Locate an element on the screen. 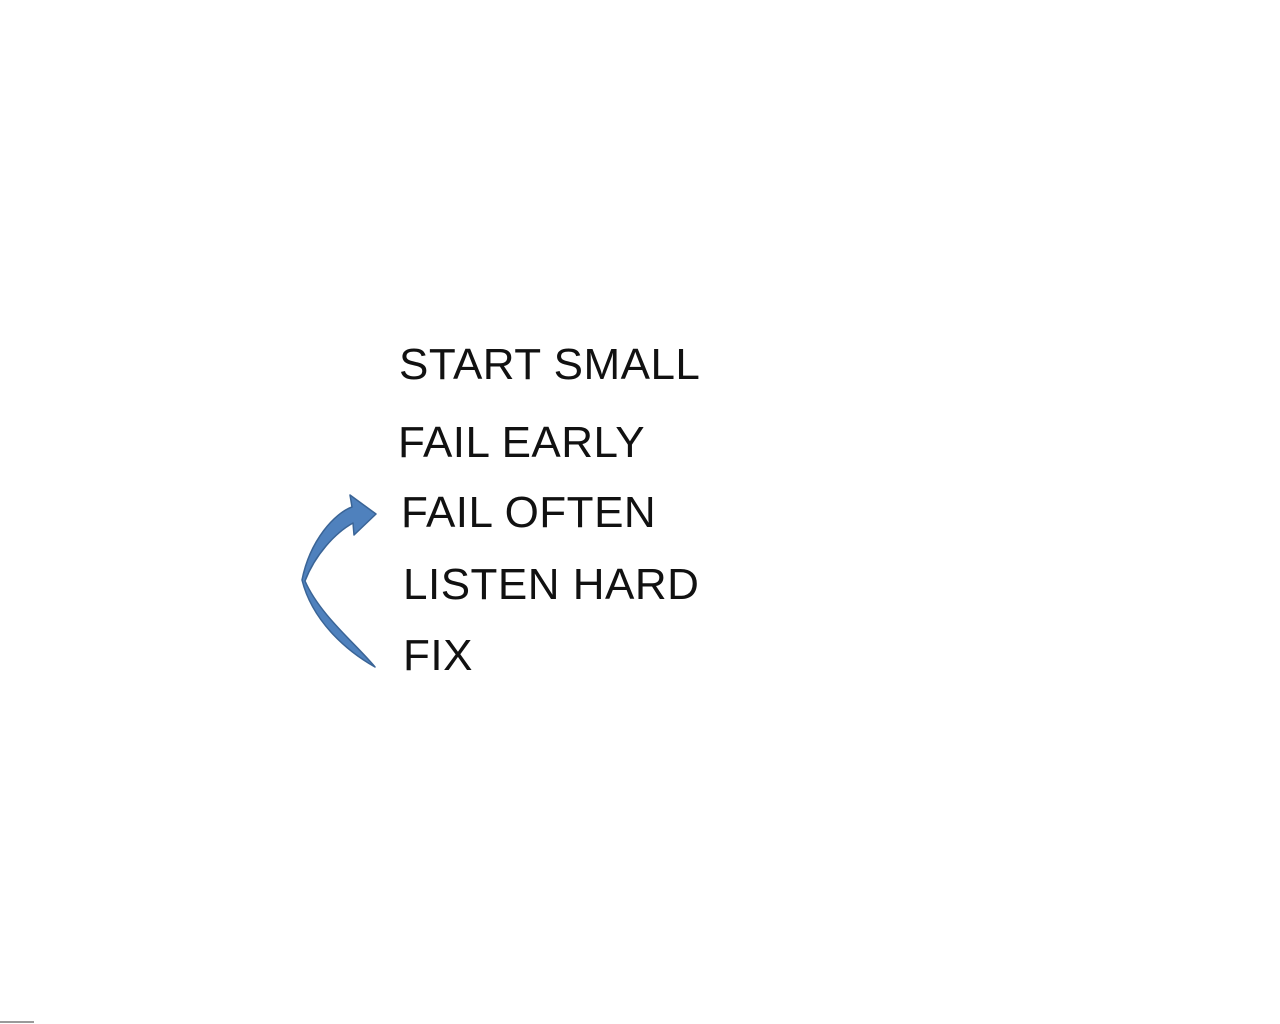 This screenshot has height=1024, width=1280. text-line-start-small: START SMALL is located at coordinates (550, 364).